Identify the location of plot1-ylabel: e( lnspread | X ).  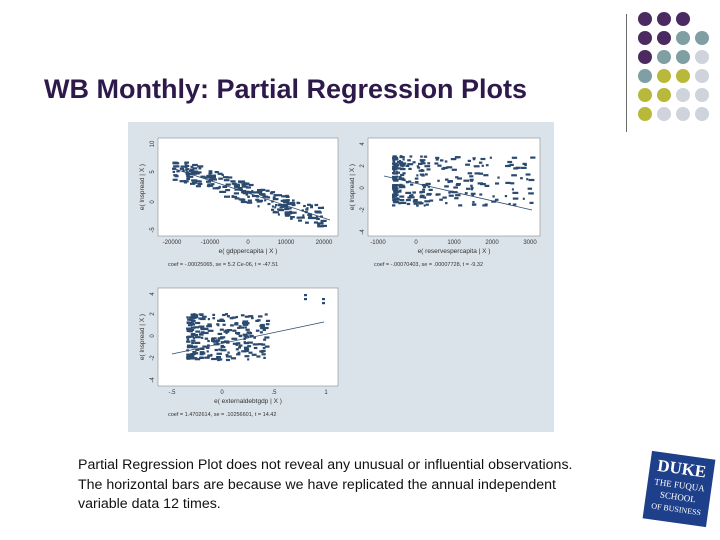
(142, 187).